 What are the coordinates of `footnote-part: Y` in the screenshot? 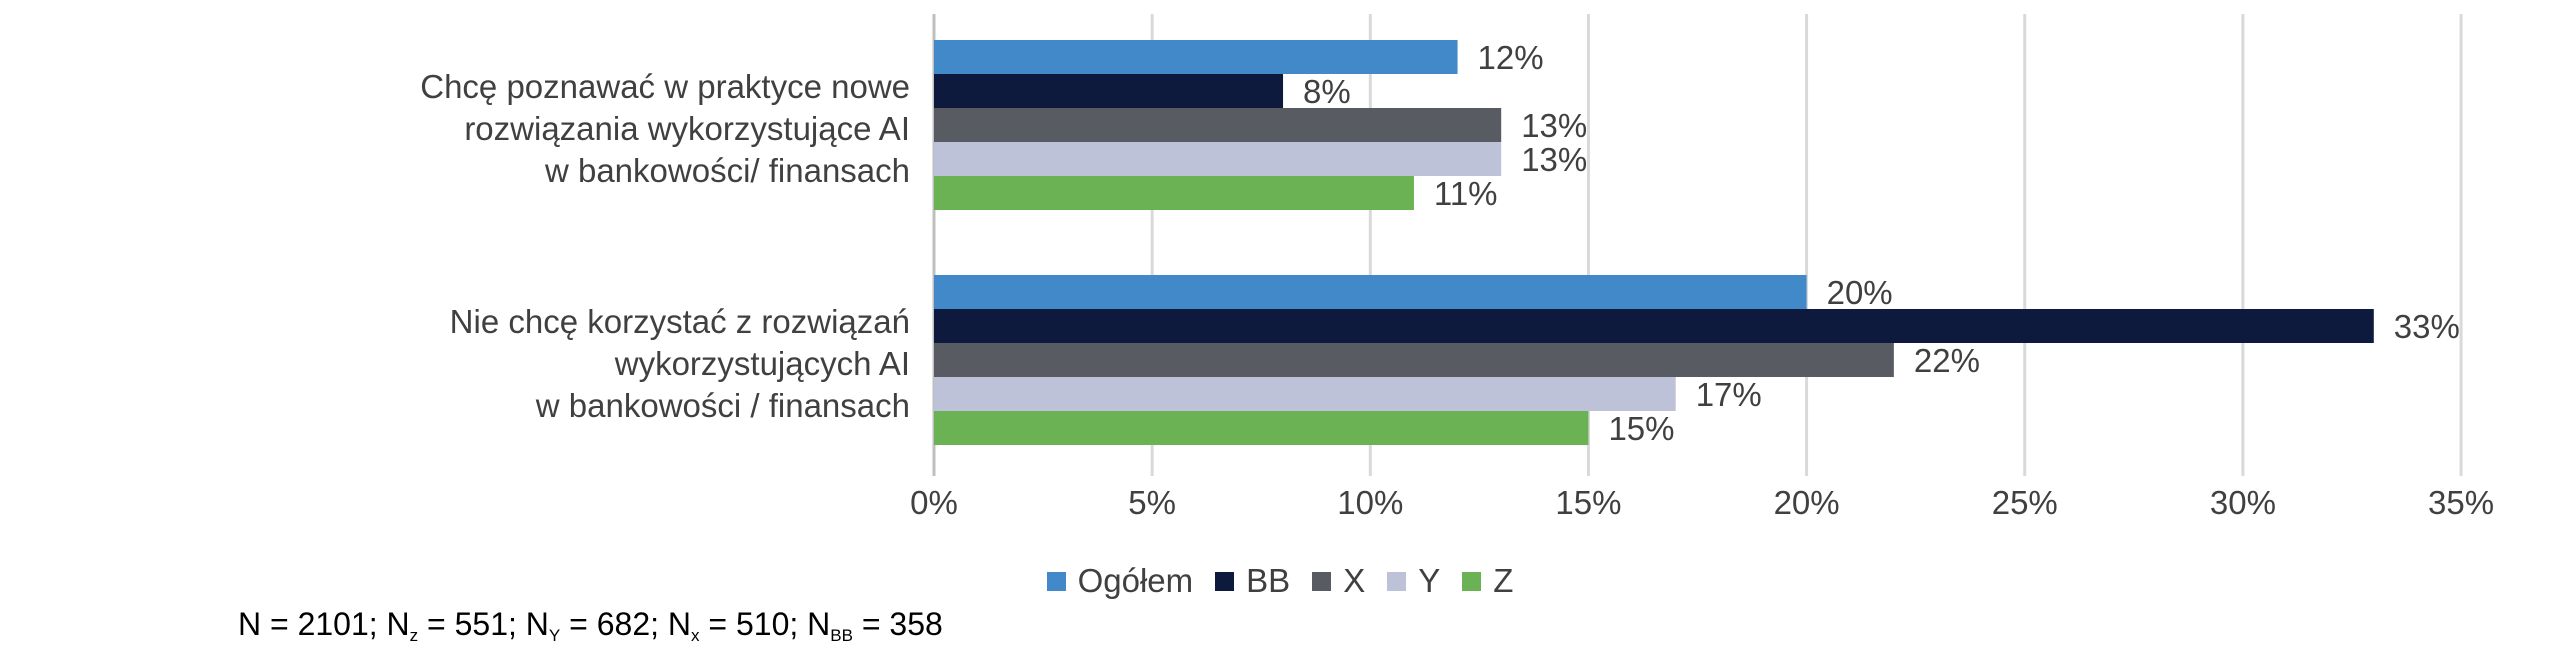 It's located at (554, 635).